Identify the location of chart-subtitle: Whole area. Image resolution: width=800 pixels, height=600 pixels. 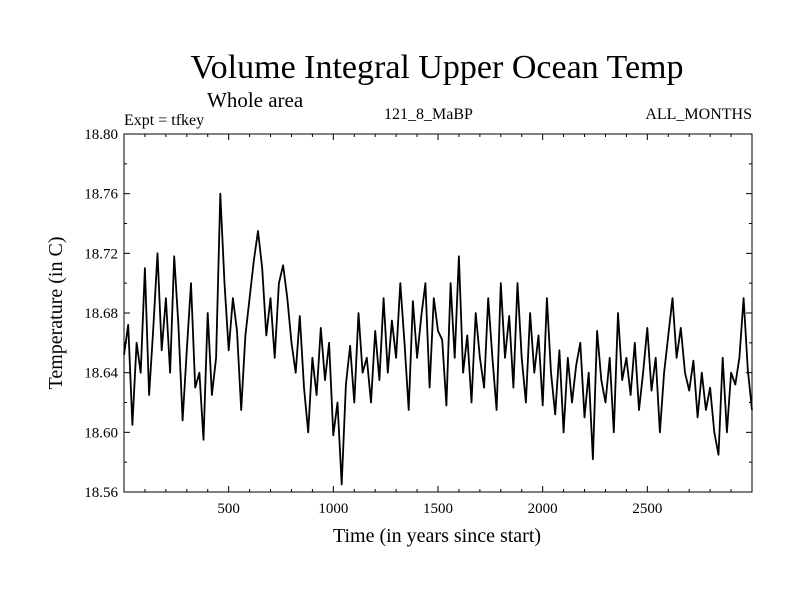
(255, 100).